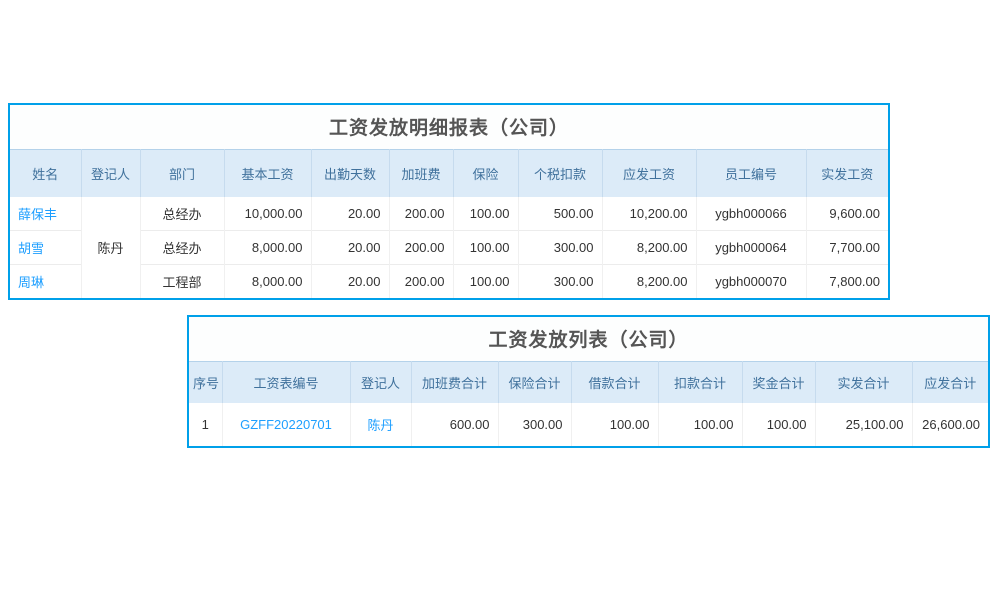 The width and height of the screenshot is (1000, 600). Describe the element at coordinates (350, 173) in the screenshot. I see `col-header-attendance-days: 出勤天数` at that location.